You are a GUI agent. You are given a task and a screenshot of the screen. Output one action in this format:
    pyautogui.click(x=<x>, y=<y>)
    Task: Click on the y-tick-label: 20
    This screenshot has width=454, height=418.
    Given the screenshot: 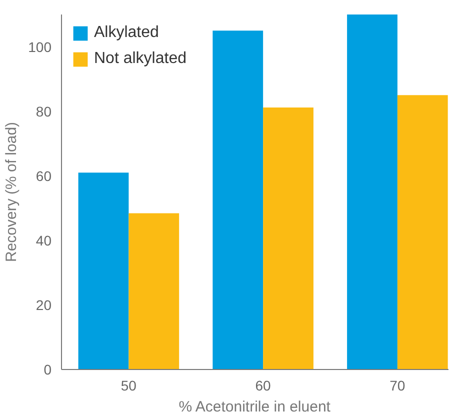 What is the action you would take?
    pyautogui.click(x=44, y=304)
    